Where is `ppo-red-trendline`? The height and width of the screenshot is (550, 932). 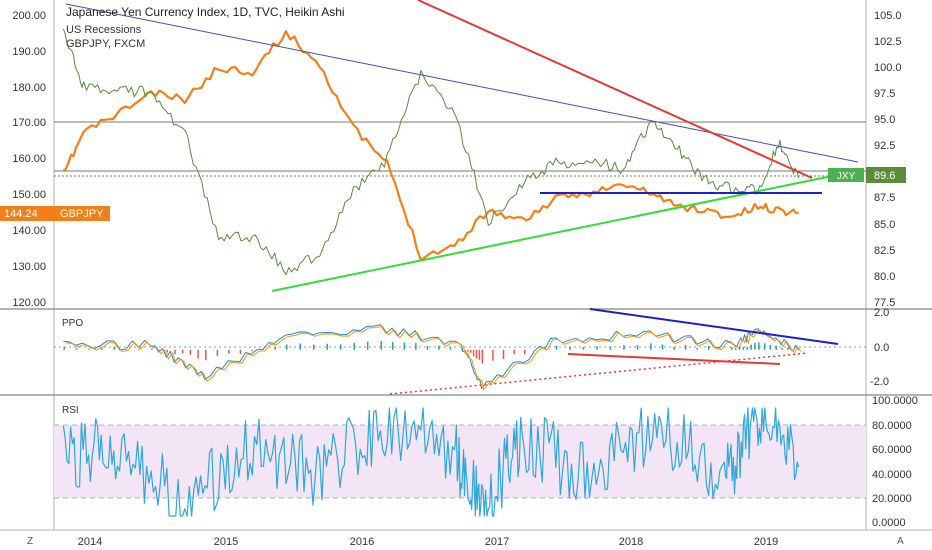
ppo-red-trendline is located at coordinates (674, 359).